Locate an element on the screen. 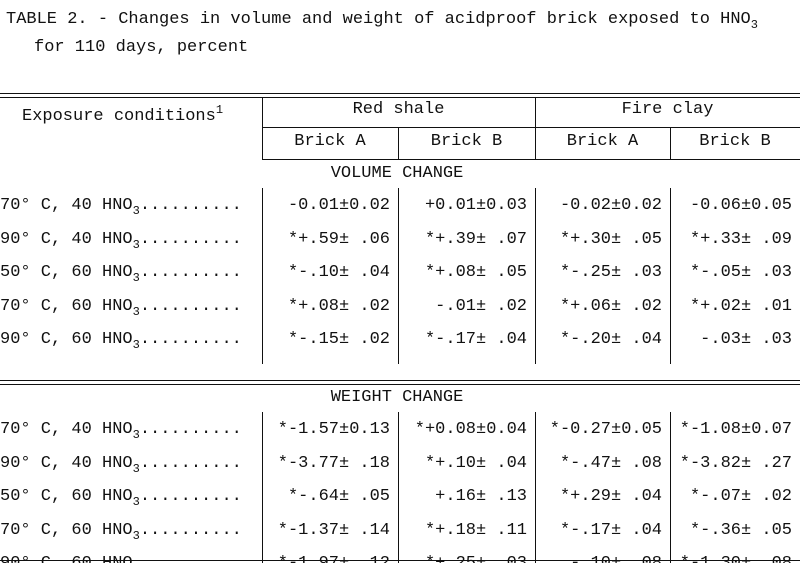 The width and height of the screenshot is (800, 563). cell: *+.33± .09 is located at coordinates (740, 239).